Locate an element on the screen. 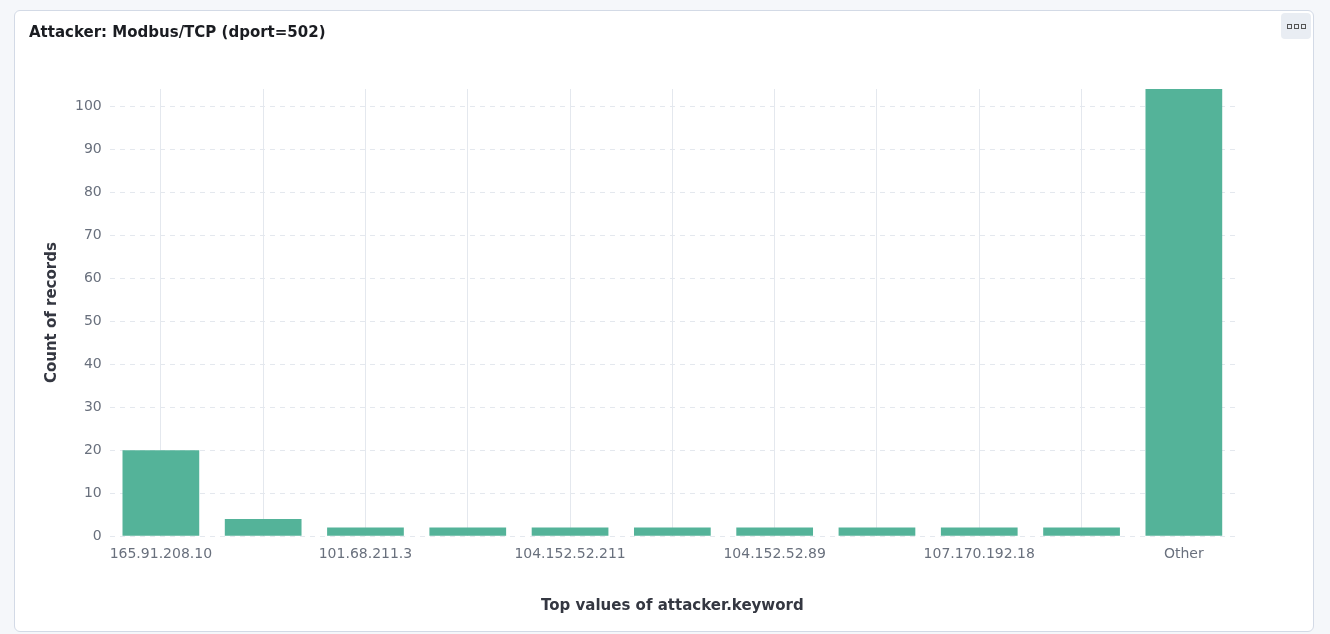 The height and width of the screenshot is (634, 1330). x-axis-title: Top values of attacker.keyword is located at coordinates (672, 604).